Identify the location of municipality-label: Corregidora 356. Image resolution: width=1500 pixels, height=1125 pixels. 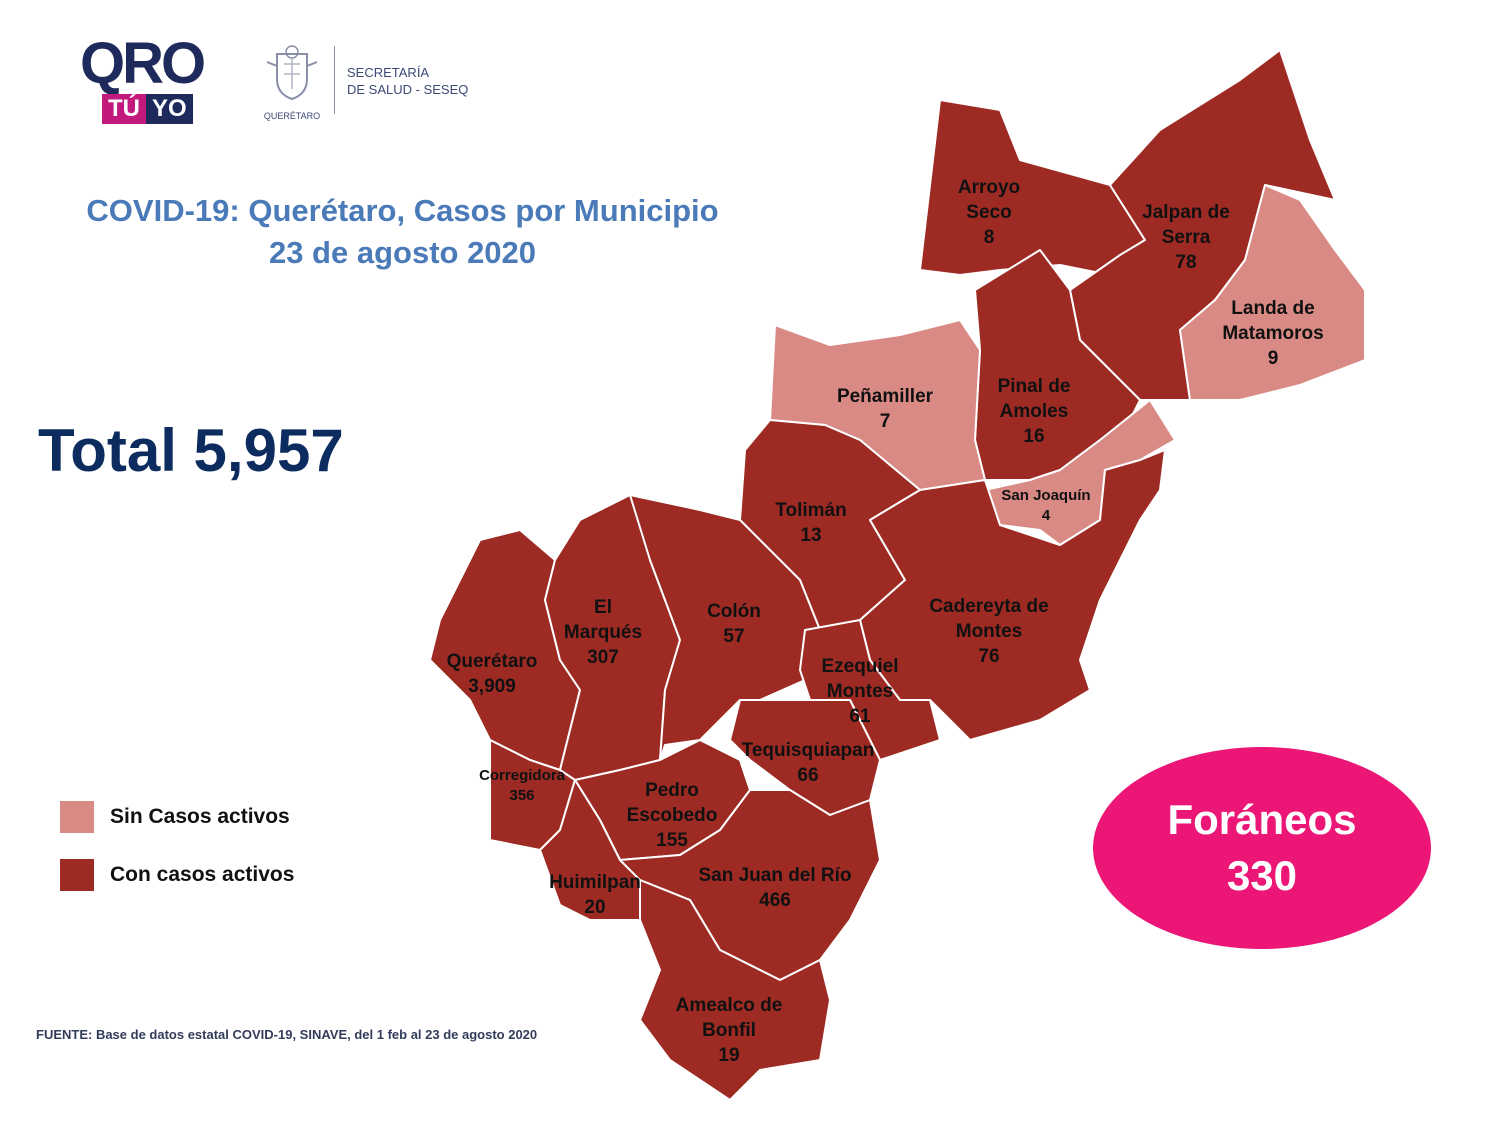
(522, 786).